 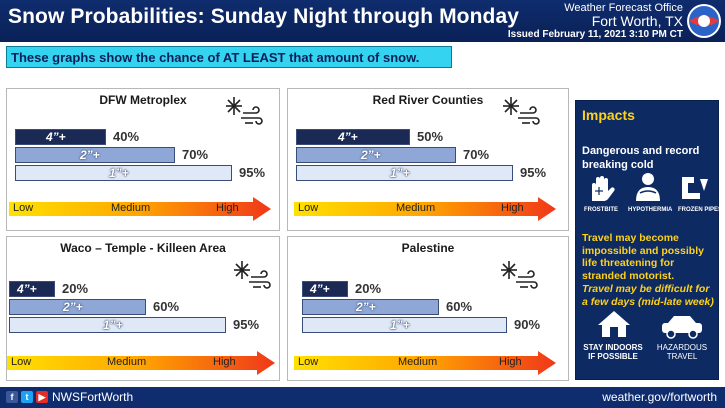 What do you see at coordinates (659, 397) in the screenshot?
I see `website-link: weather.gov/fortworth` at bounding box center [659, 397].